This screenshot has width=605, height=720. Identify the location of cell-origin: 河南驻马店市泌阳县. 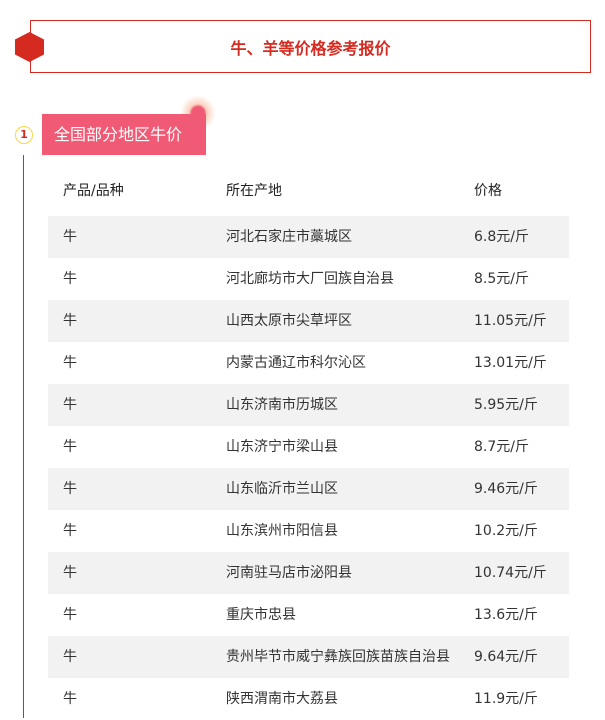
(289, 573).